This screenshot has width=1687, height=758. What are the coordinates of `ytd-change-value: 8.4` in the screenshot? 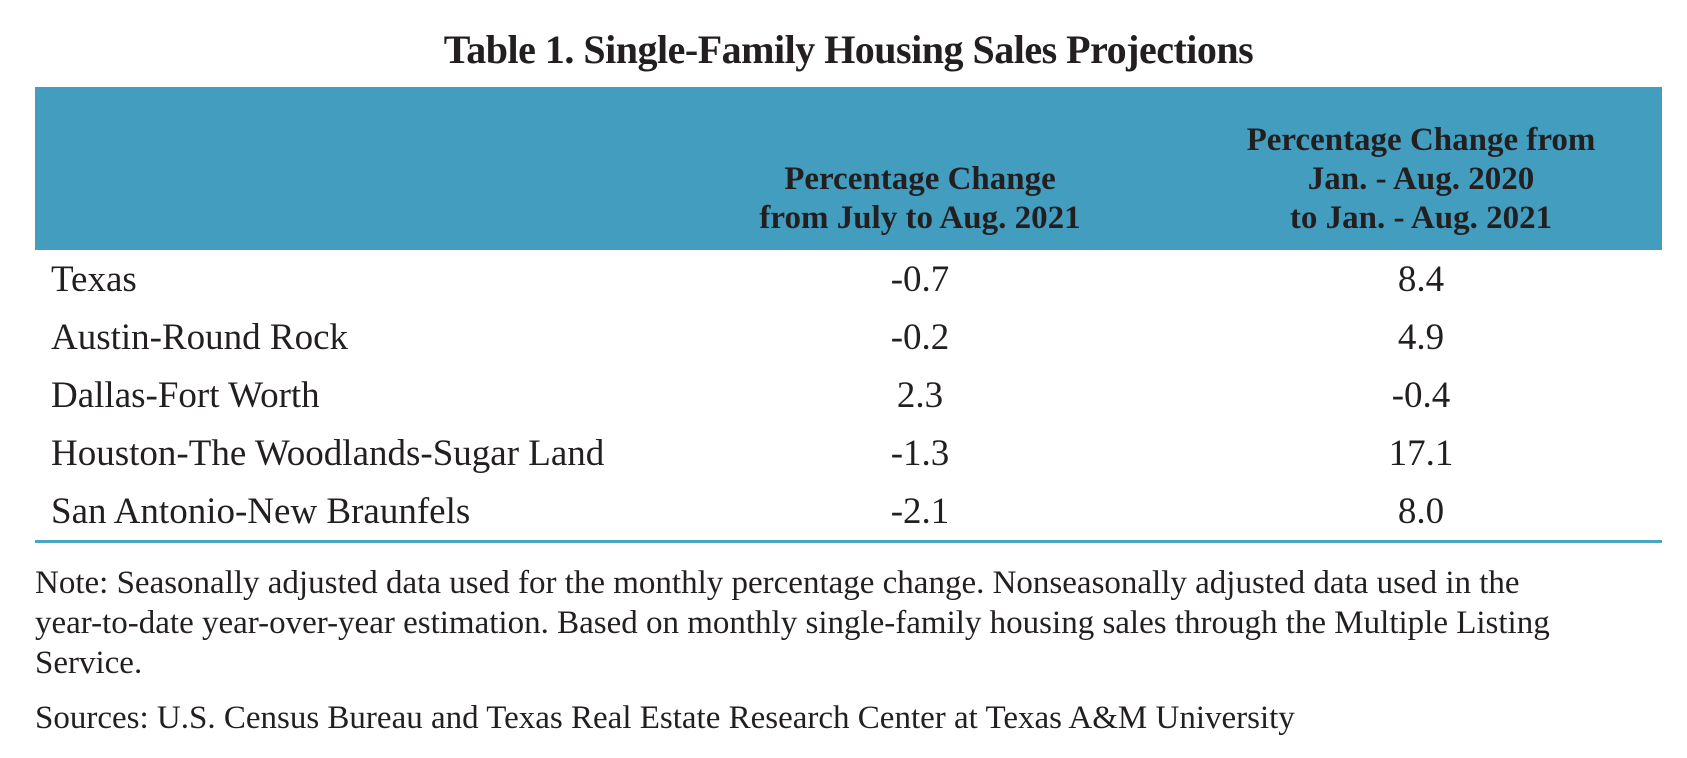 It's located at (1421, 279).